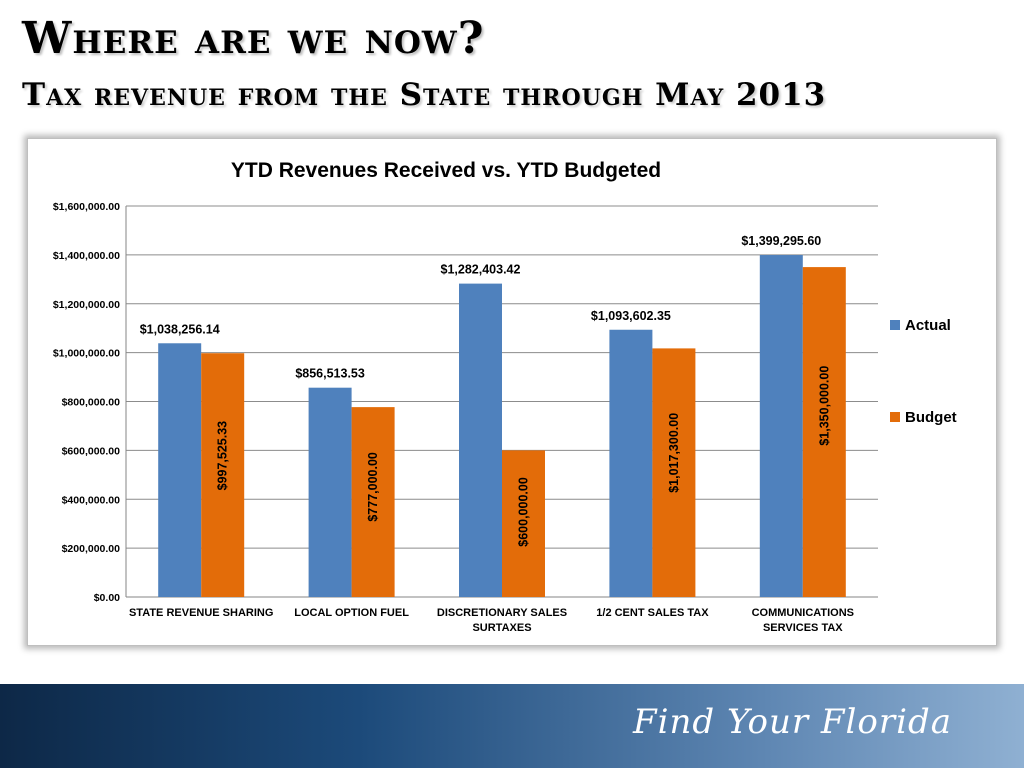 Image resolution: width=1024 pixels, height=768 pixels. Describe the element at coordinates (107, 598) in the screenshot. I see `y-tick-label: $0.00` at that location.